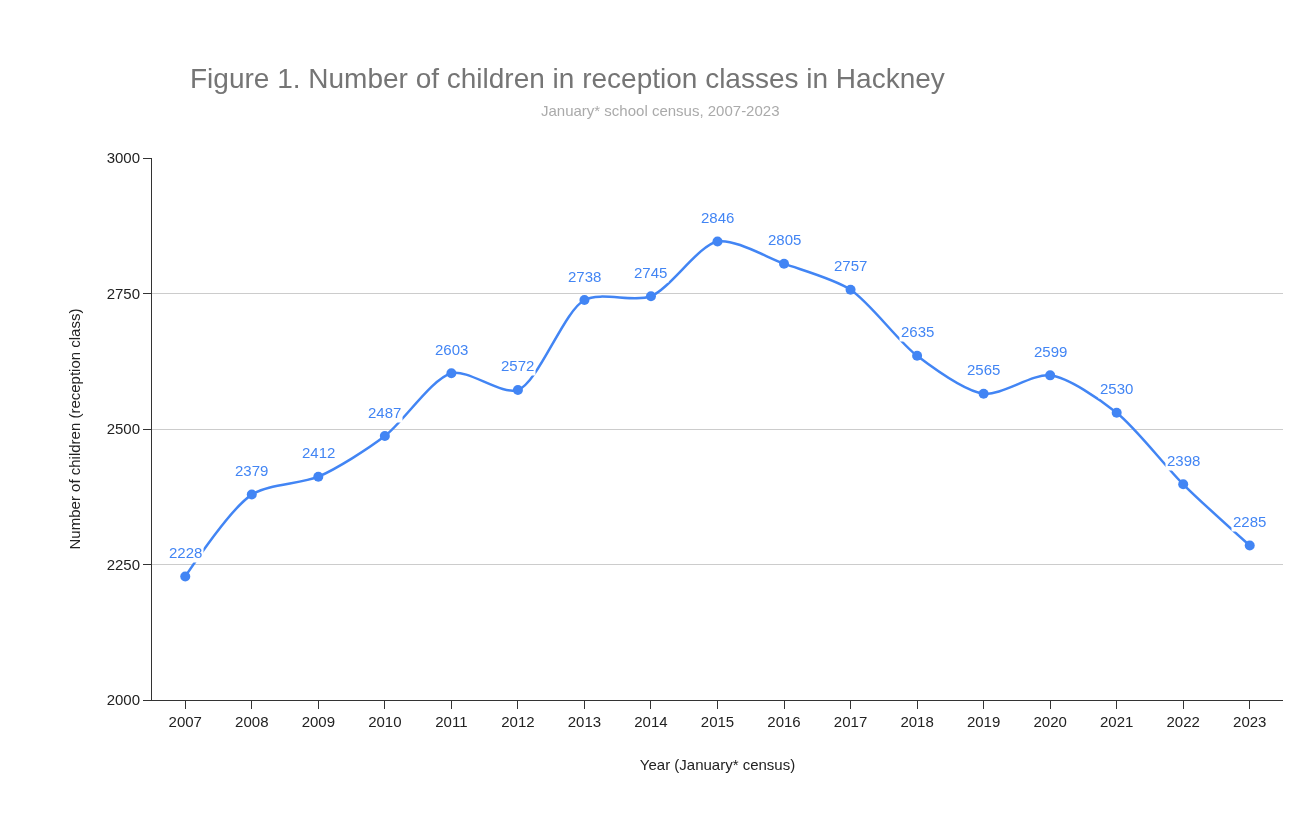 Image resolution: width=1316 pixels, height=823 pixels. Describe the element at coordinates (651, 272) in the screenshot. I see `data-label: 2745` at that location.